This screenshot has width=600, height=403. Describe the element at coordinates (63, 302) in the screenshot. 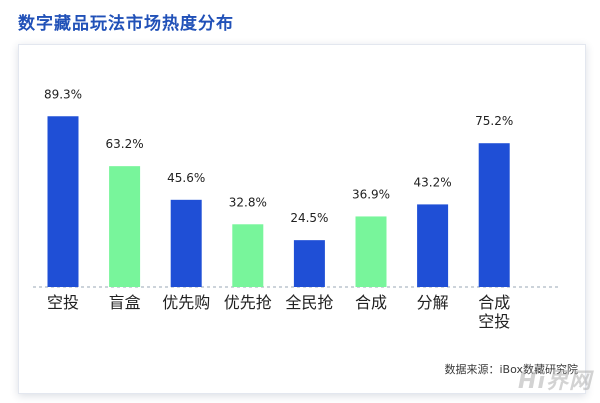

I see `category-label-0: 空投` at that location.